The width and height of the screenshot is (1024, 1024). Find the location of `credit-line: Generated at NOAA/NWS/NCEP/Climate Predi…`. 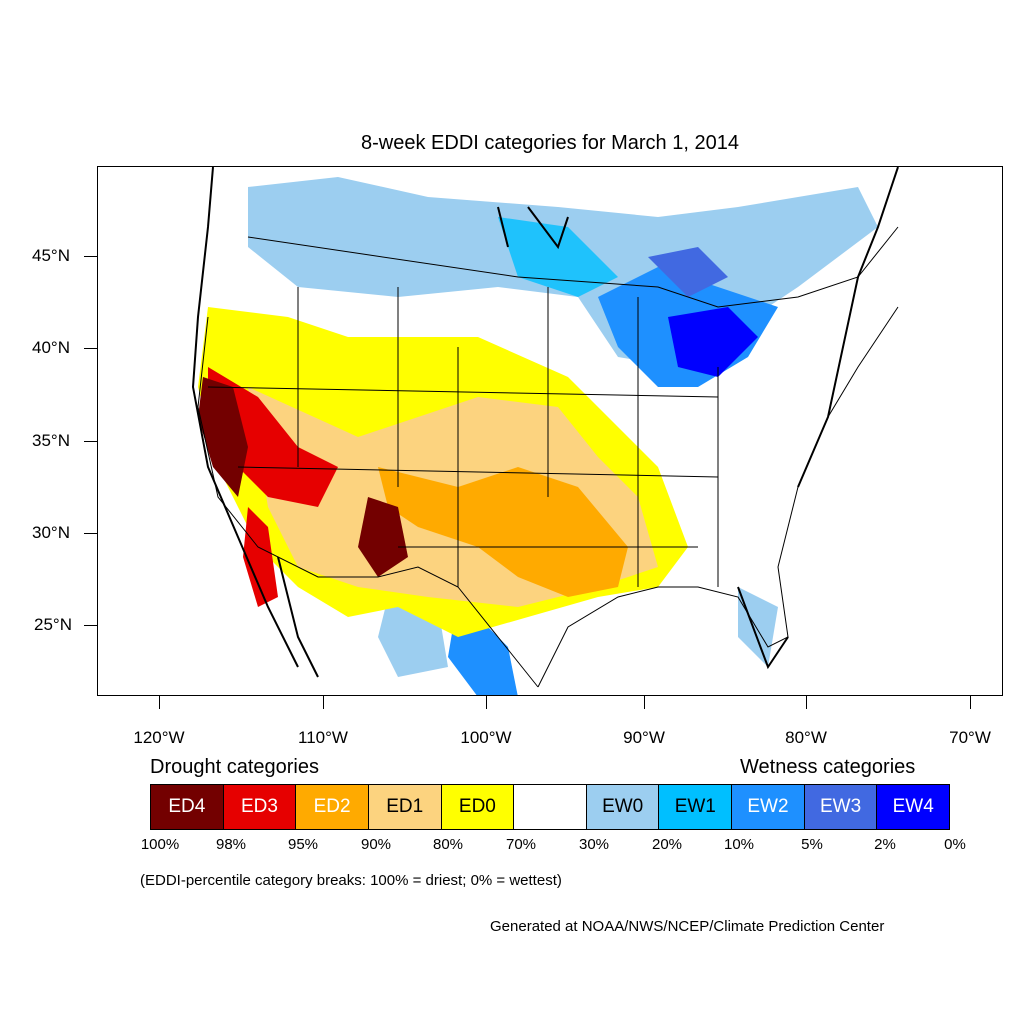

credit-line: Generated at NOAA/NWS/NCEP/Climate Predi… is located at coordinates (687, 926).